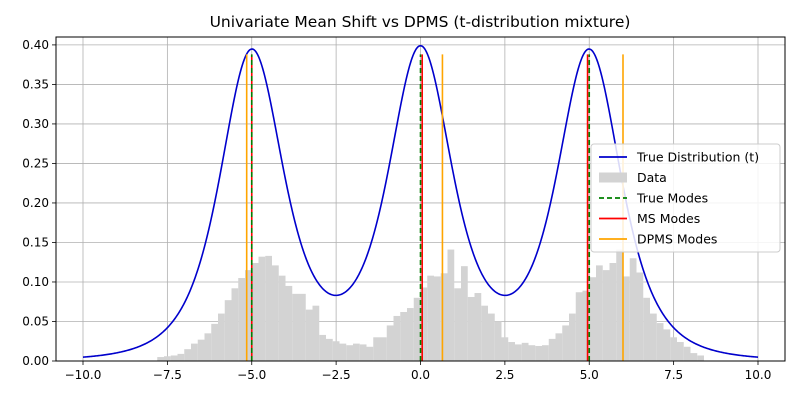  I want to click on y-tick-label: 0.40, so click(35, 45).